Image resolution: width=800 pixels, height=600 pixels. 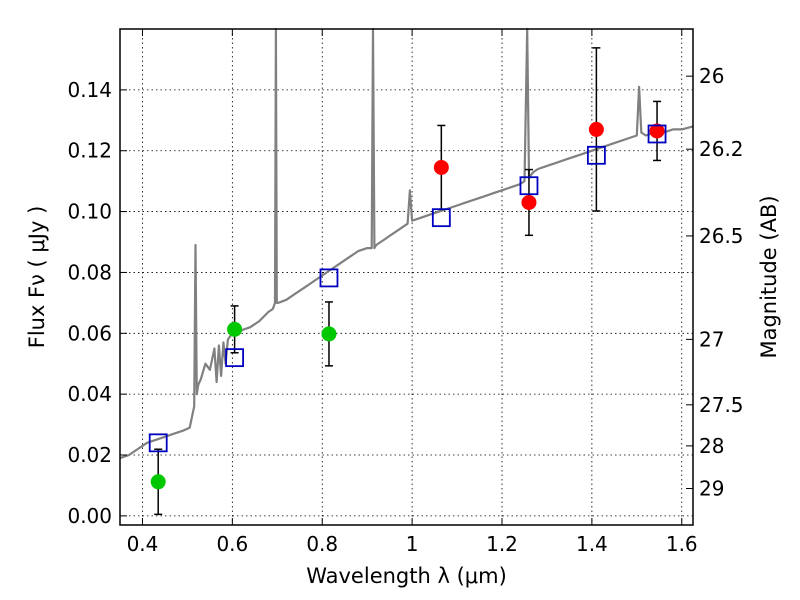 I want to click on x-tick-label: 1.6, so click(x=682, y=544).